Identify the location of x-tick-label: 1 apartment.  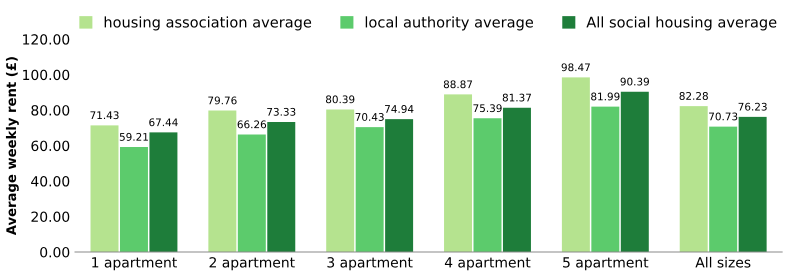
(134, 263).